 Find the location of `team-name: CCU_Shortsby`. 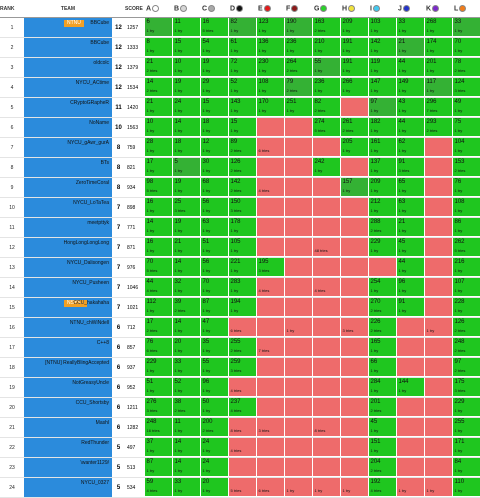

team-name: CCU_Shortsby is located at coordinates (92, 403).